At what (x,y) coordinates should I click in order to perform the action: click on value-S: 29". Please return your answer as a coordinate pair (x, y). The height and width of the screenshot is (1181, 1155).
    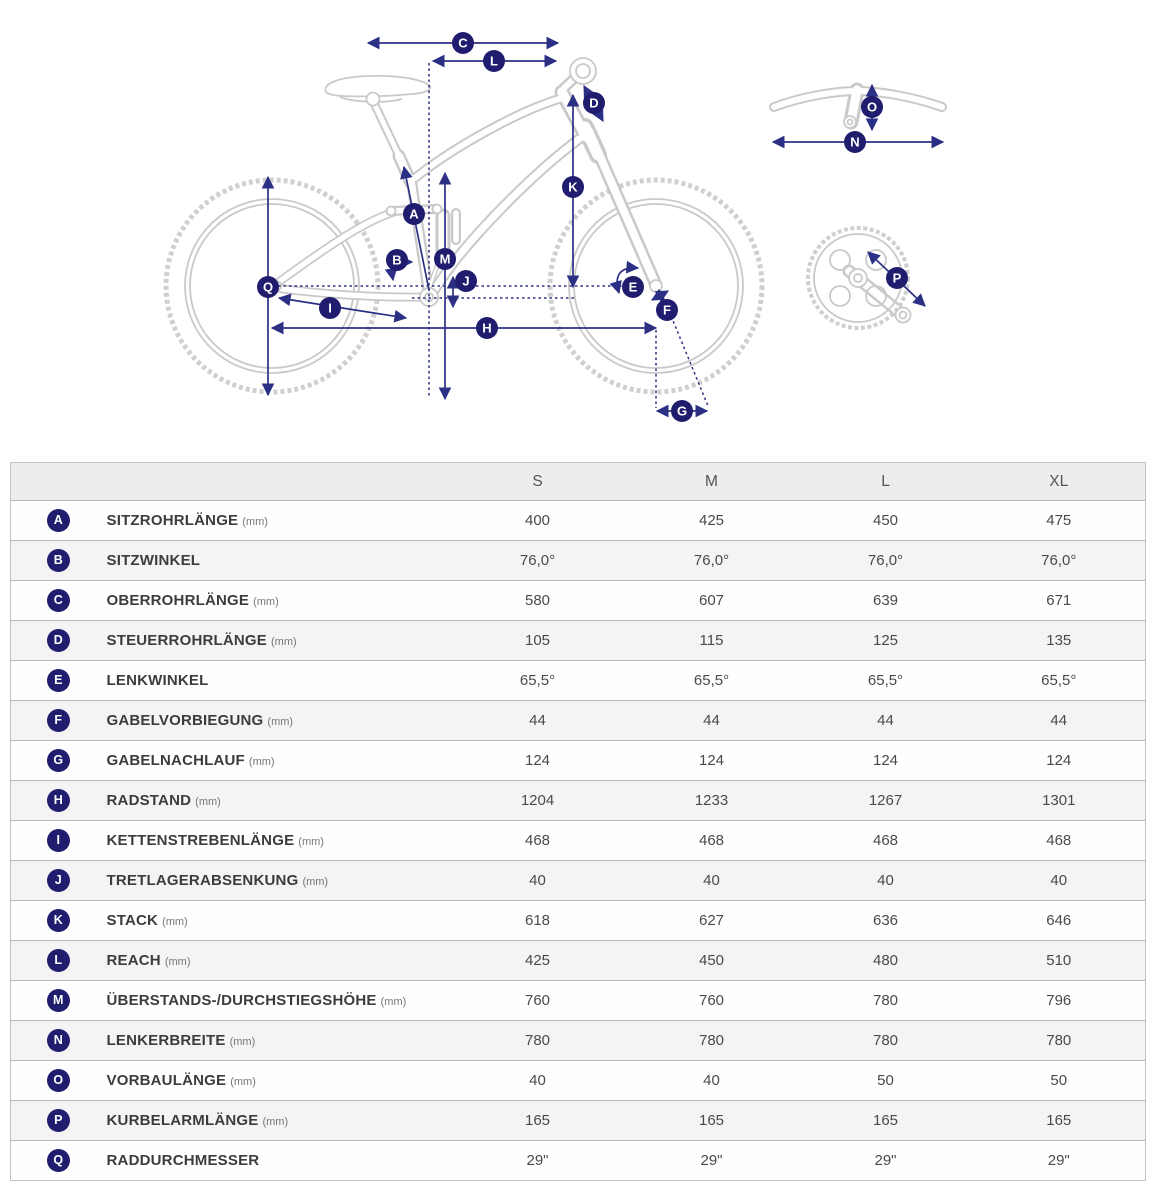
    Looking at the image, I should click on (537, 1160).